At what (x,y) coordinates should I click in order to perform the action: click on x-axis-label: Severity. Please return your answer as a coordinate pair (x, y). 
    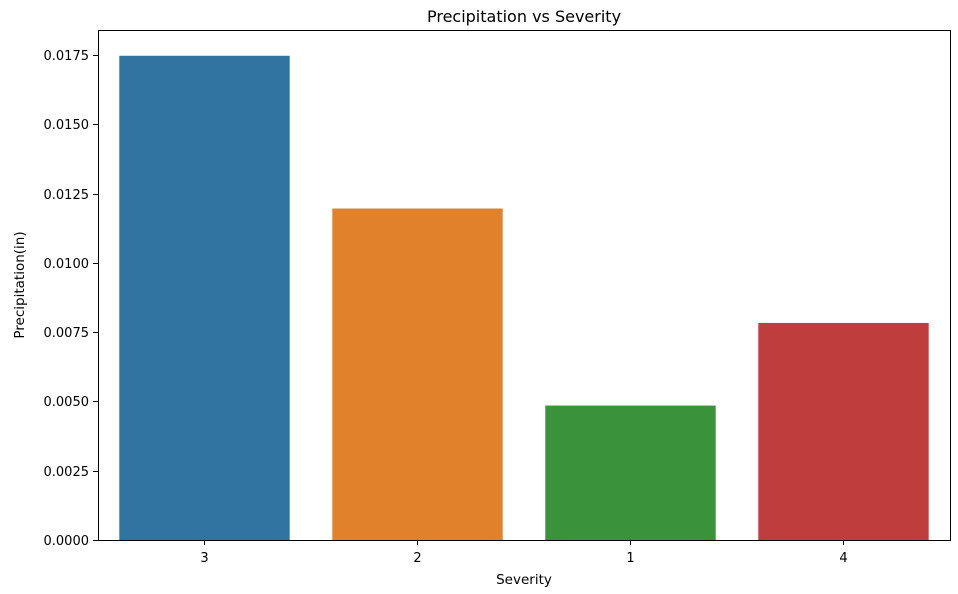
    Looking at the image, I should click on (524, 580).